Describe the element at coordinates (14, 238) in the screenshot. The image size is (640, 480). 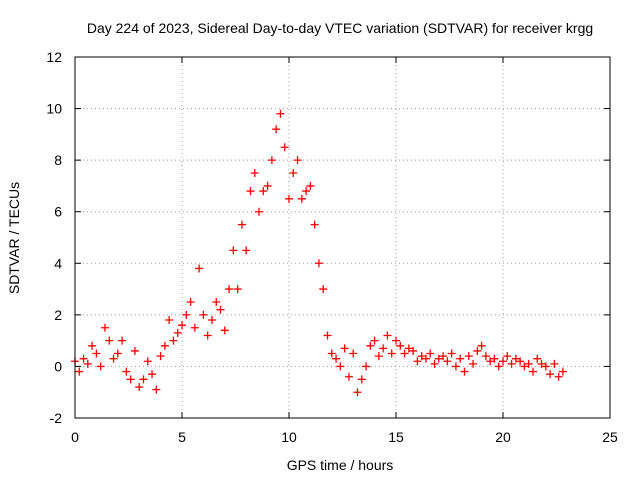
I see `y-axis-label: SDTVAR / TECUs` at that location.